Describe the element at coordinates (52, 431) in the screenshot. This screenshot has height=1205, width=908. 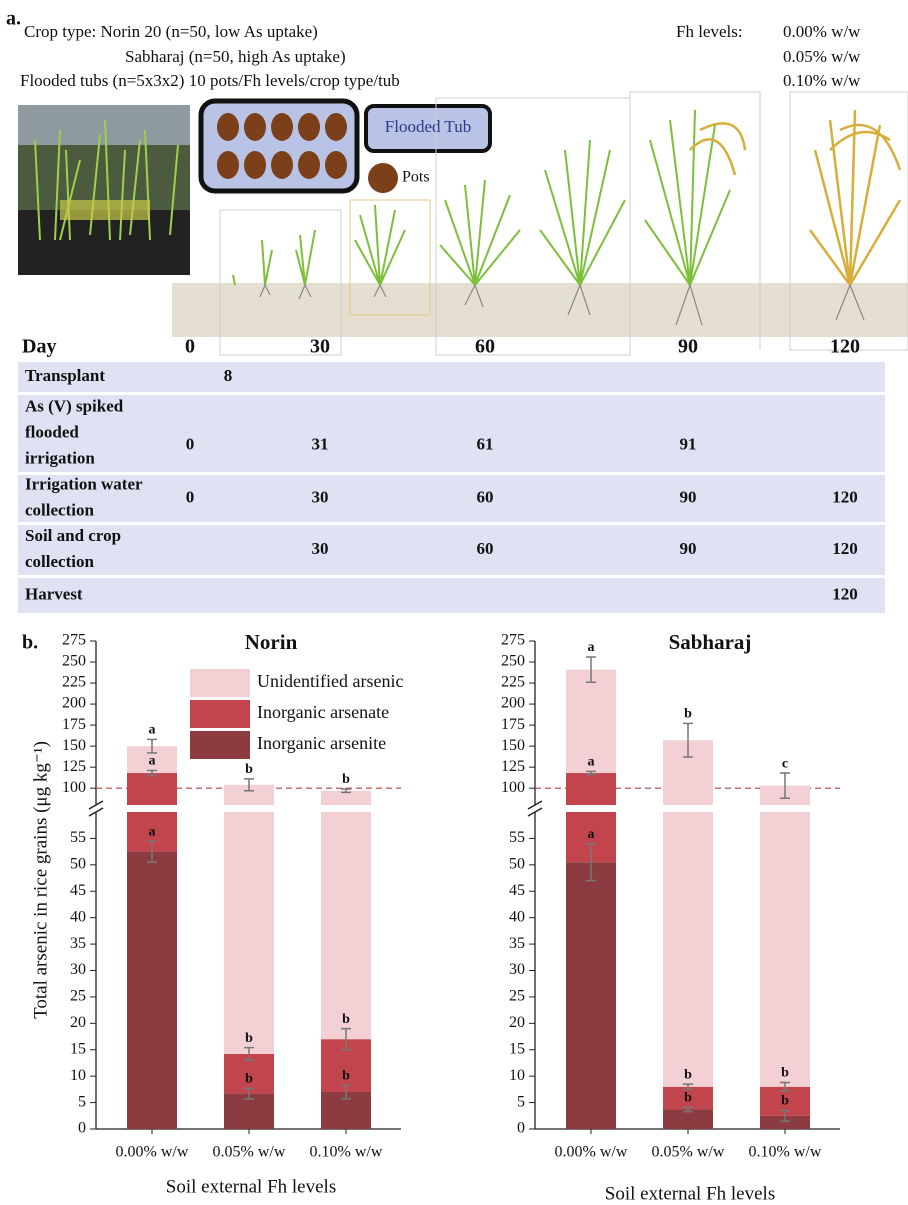
I see `row-label: flooded` at that location.